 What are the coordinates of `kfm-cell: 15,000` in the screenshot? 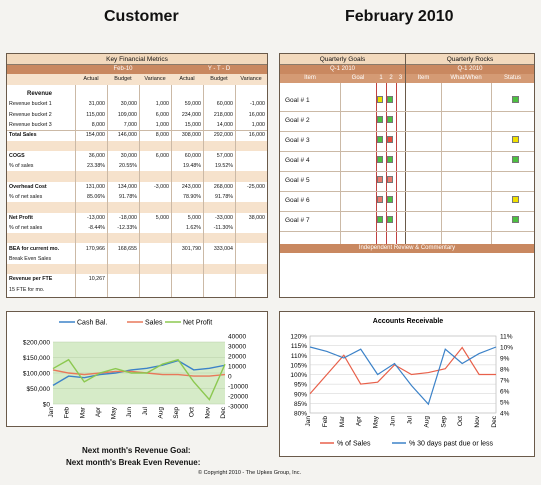 It's located at (192, 124).